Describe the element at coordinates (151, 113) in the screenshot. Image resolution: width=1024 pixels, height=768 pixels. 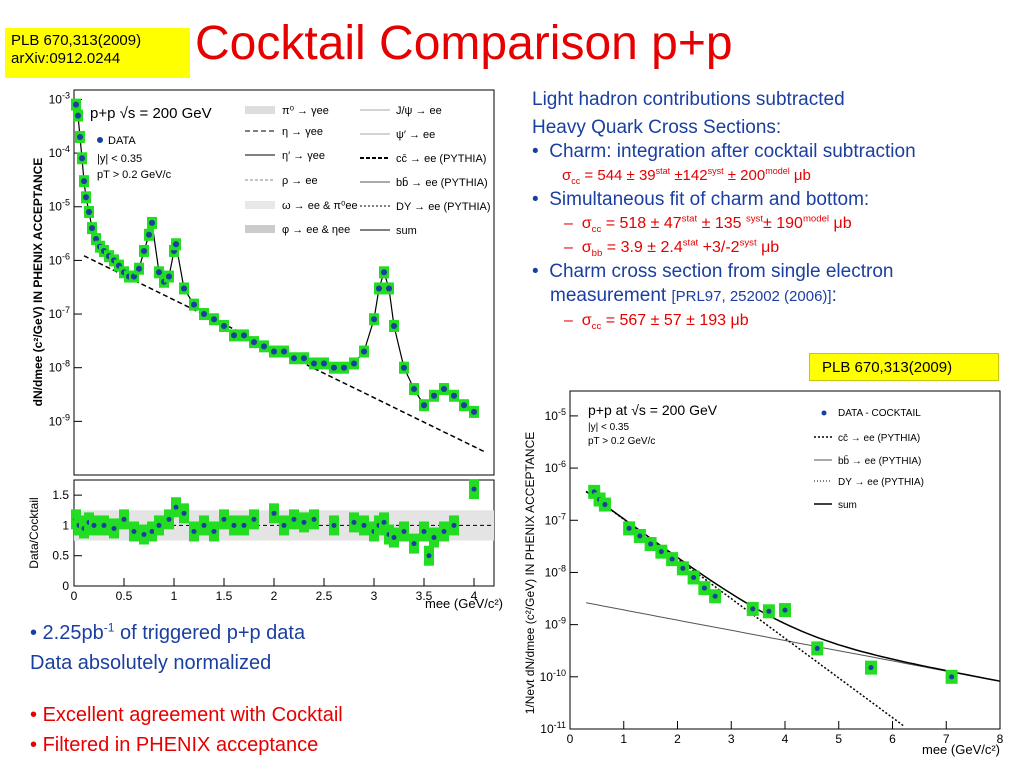
I see `legend-title: p+p √s = 200 GeV` at that location.